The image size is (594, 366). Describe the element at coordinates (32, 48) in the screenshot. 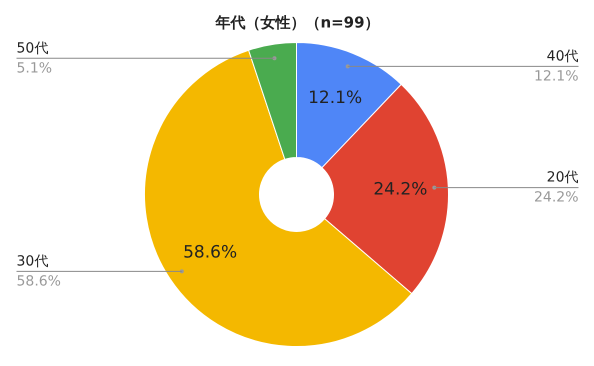

I see `slice-label: 50代` at that location.